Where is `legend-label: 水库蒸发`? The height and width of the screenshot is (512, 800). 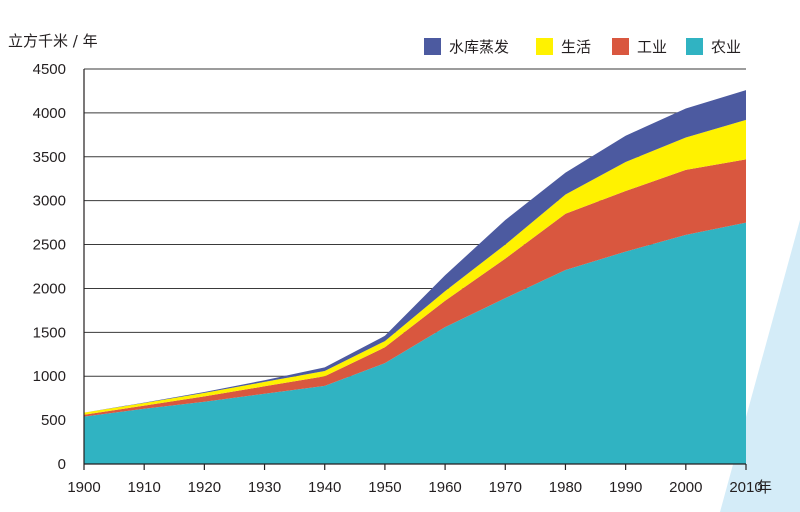
legend-label: 水库蒸发 is located at coordinates (479, 47).